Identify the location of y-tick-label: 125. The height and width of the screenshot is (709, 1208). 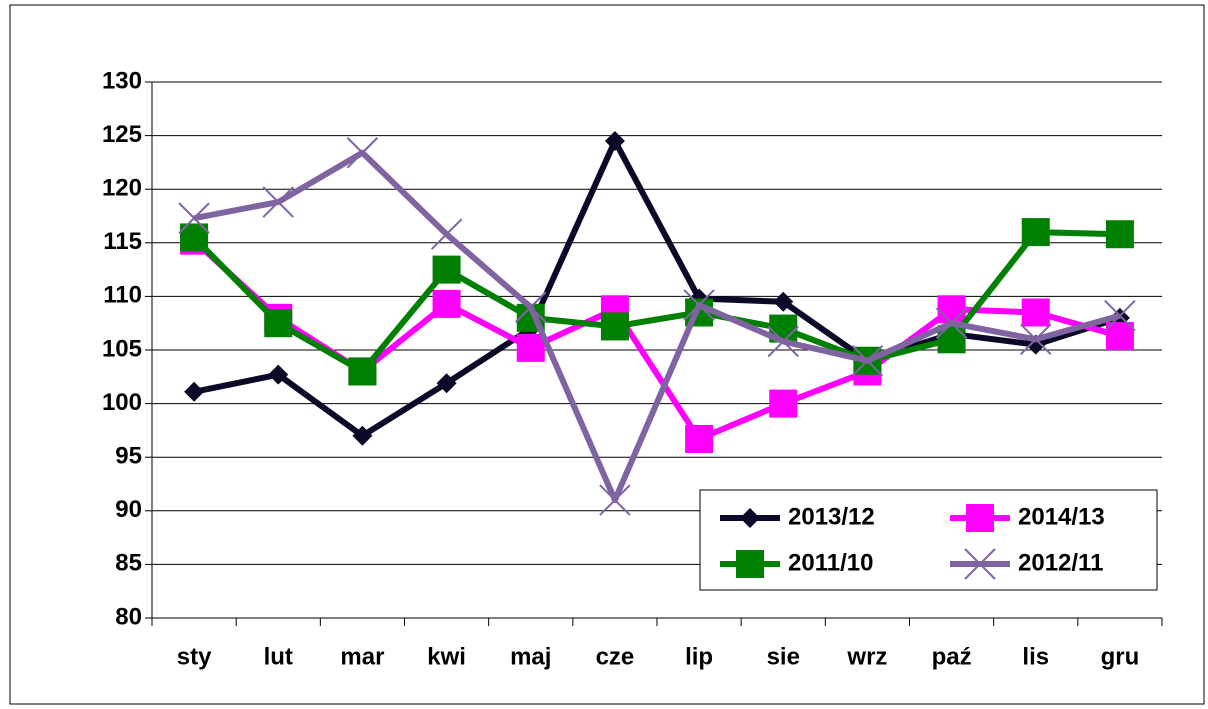
(122, 134).